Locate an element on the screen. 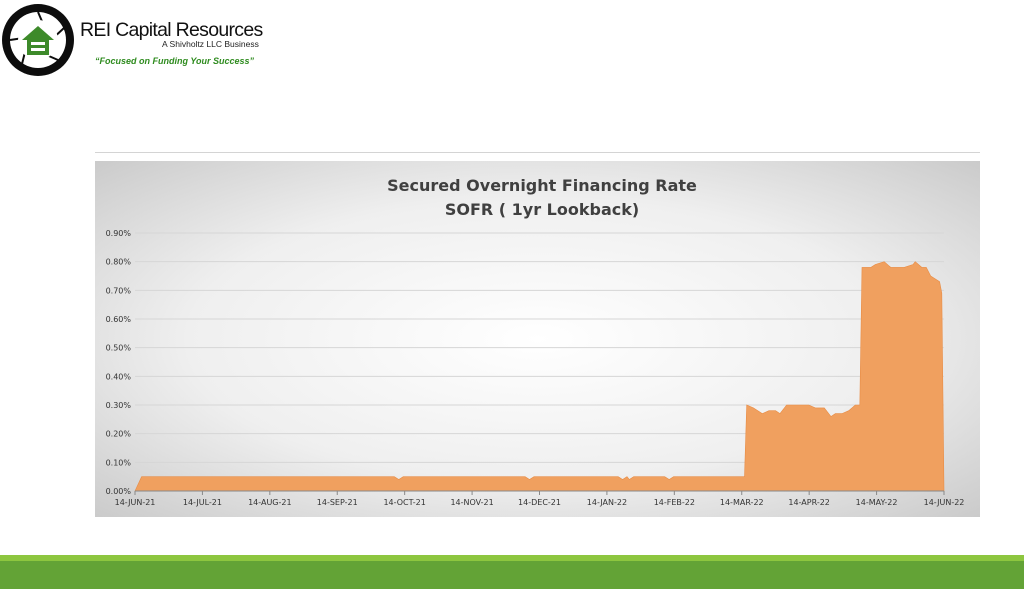 This screenshot has height=589, width=1024. y-tick-label: 0.00% is located at coordinates (119, 491).